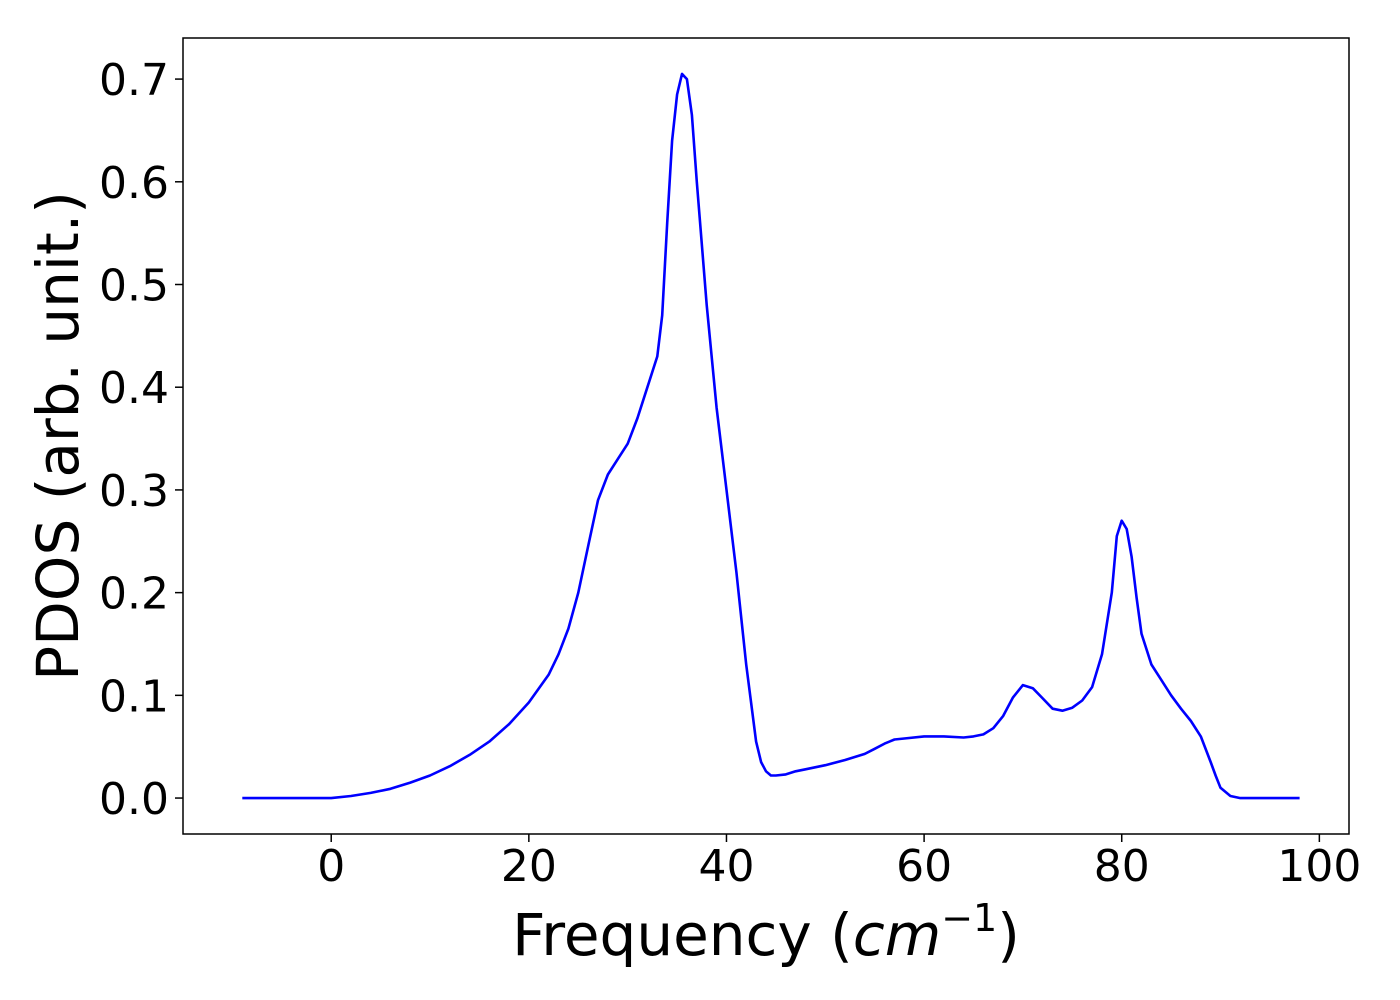 The height and width of the screenshot is (1000, 1400). Describe the element at coordinates (134, 696) in the screenshot. I see `y-tick-label: 0.1` at that location.